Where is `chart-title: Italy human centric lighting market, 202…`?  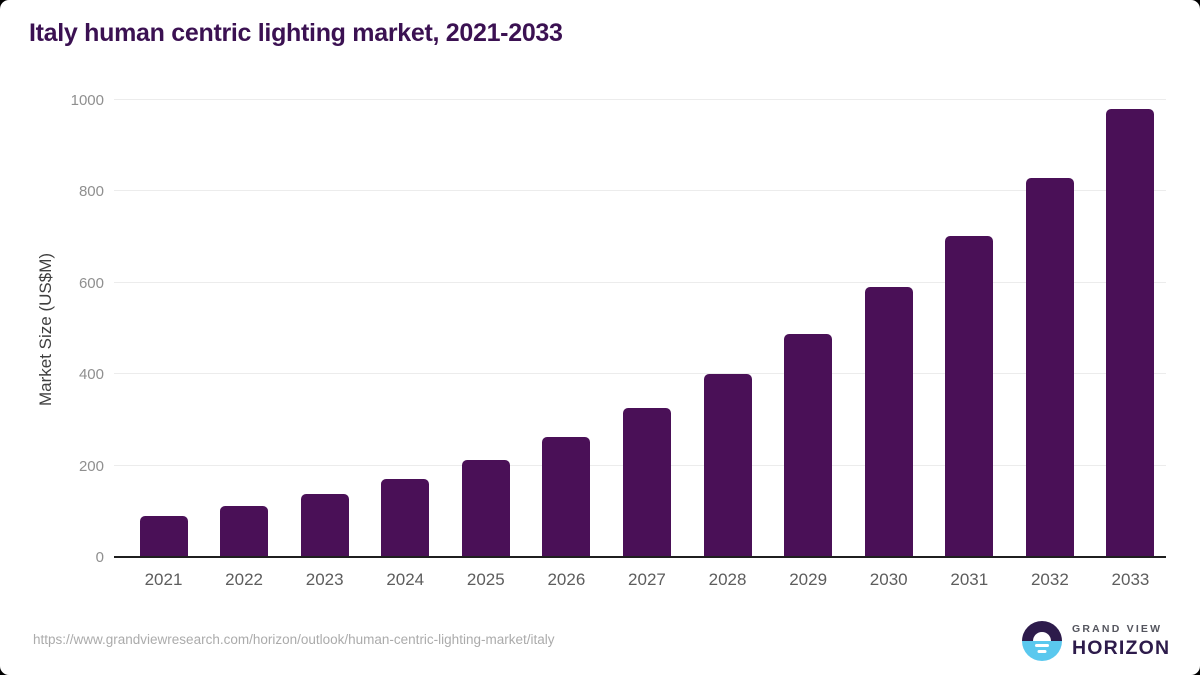 chart-title: Italy human centric lighting market, 202… is located at coordinates (296, 33).